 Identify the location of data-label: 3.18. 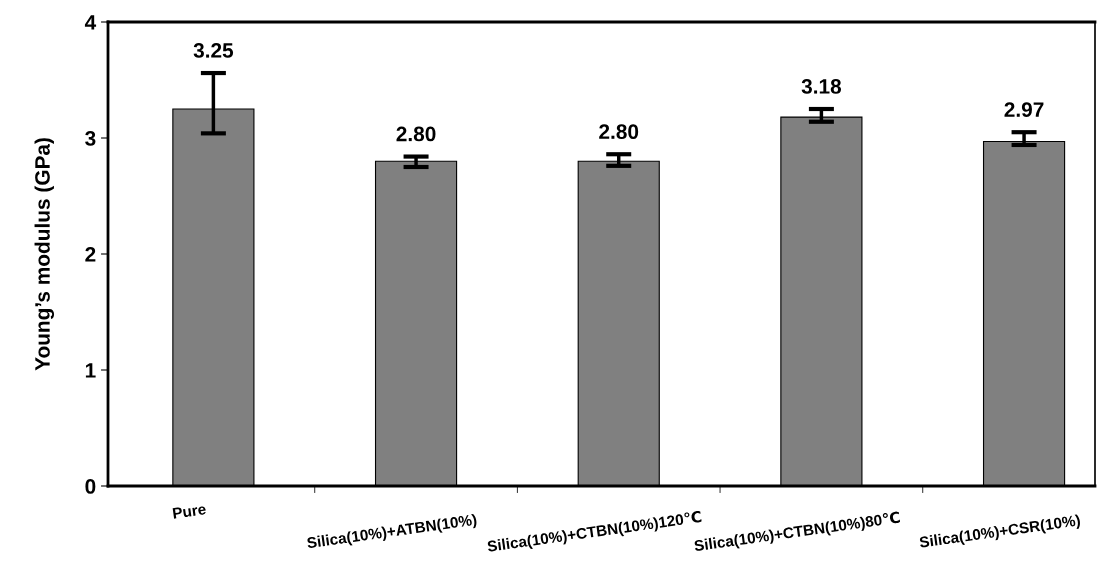
(821, 86).